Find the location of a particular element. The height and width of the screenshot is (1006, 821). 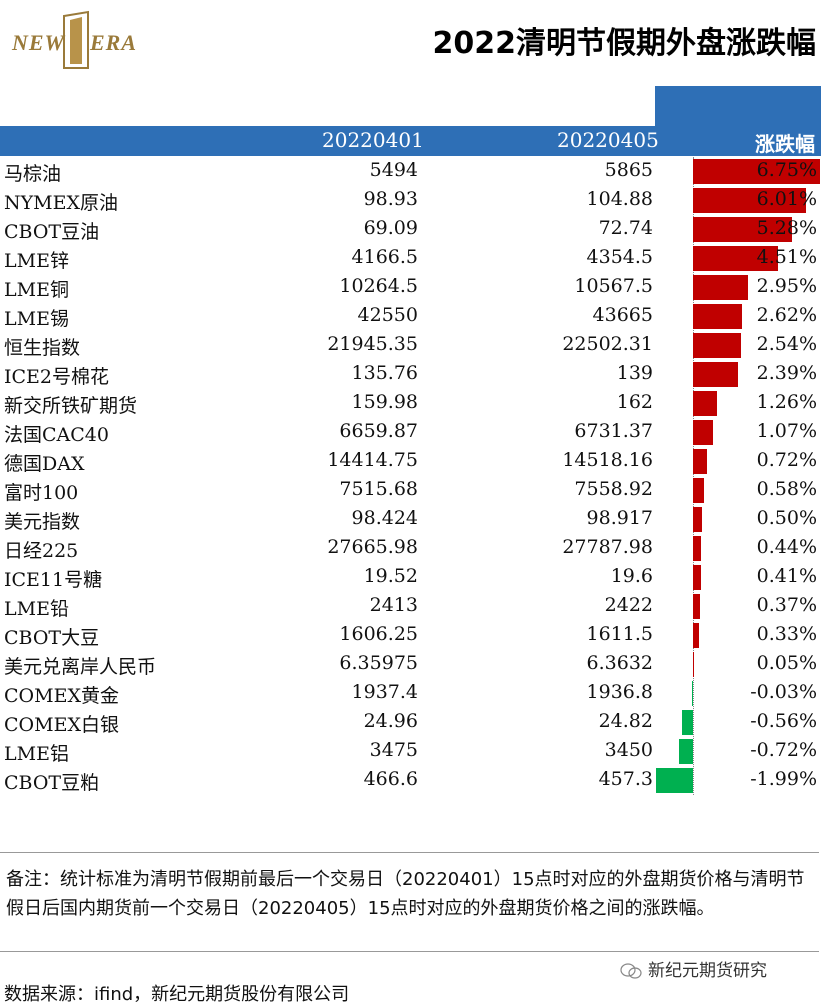

data-source: 数据来源：ifind，新纪元期货股份有限公司 is located at coordinates (177, 994).